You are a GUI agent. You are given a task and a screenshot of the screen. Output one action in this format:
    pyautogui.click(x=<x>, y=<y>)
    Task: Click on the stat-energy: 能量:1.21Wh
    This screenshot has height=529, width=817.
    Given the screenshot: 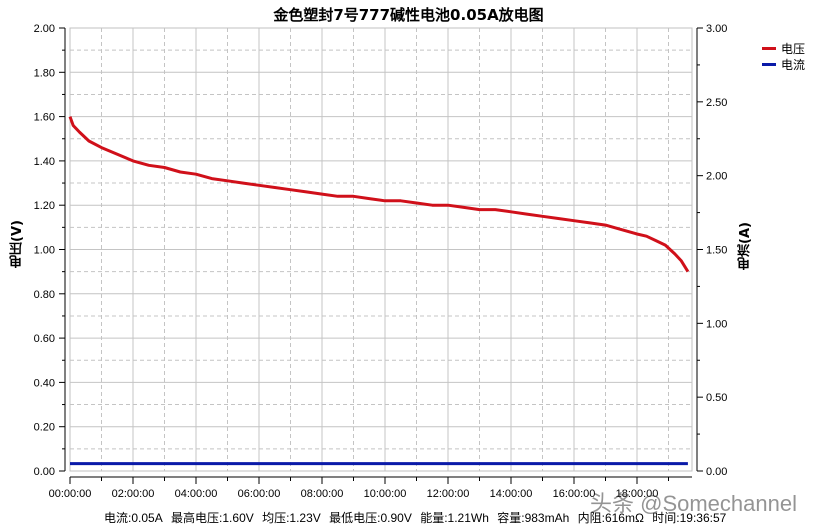 What is the action you would take?
    pyautogui.click(x=454, y=518)
    